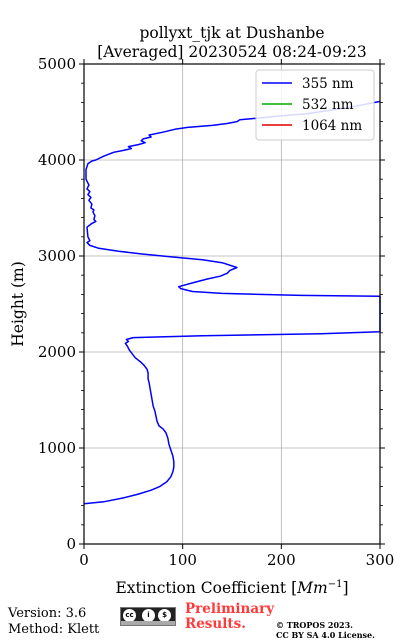  Describe the element at coordinates (18, 304) in the screenshot. I see `y-axis-label: Height (m)` at that location.